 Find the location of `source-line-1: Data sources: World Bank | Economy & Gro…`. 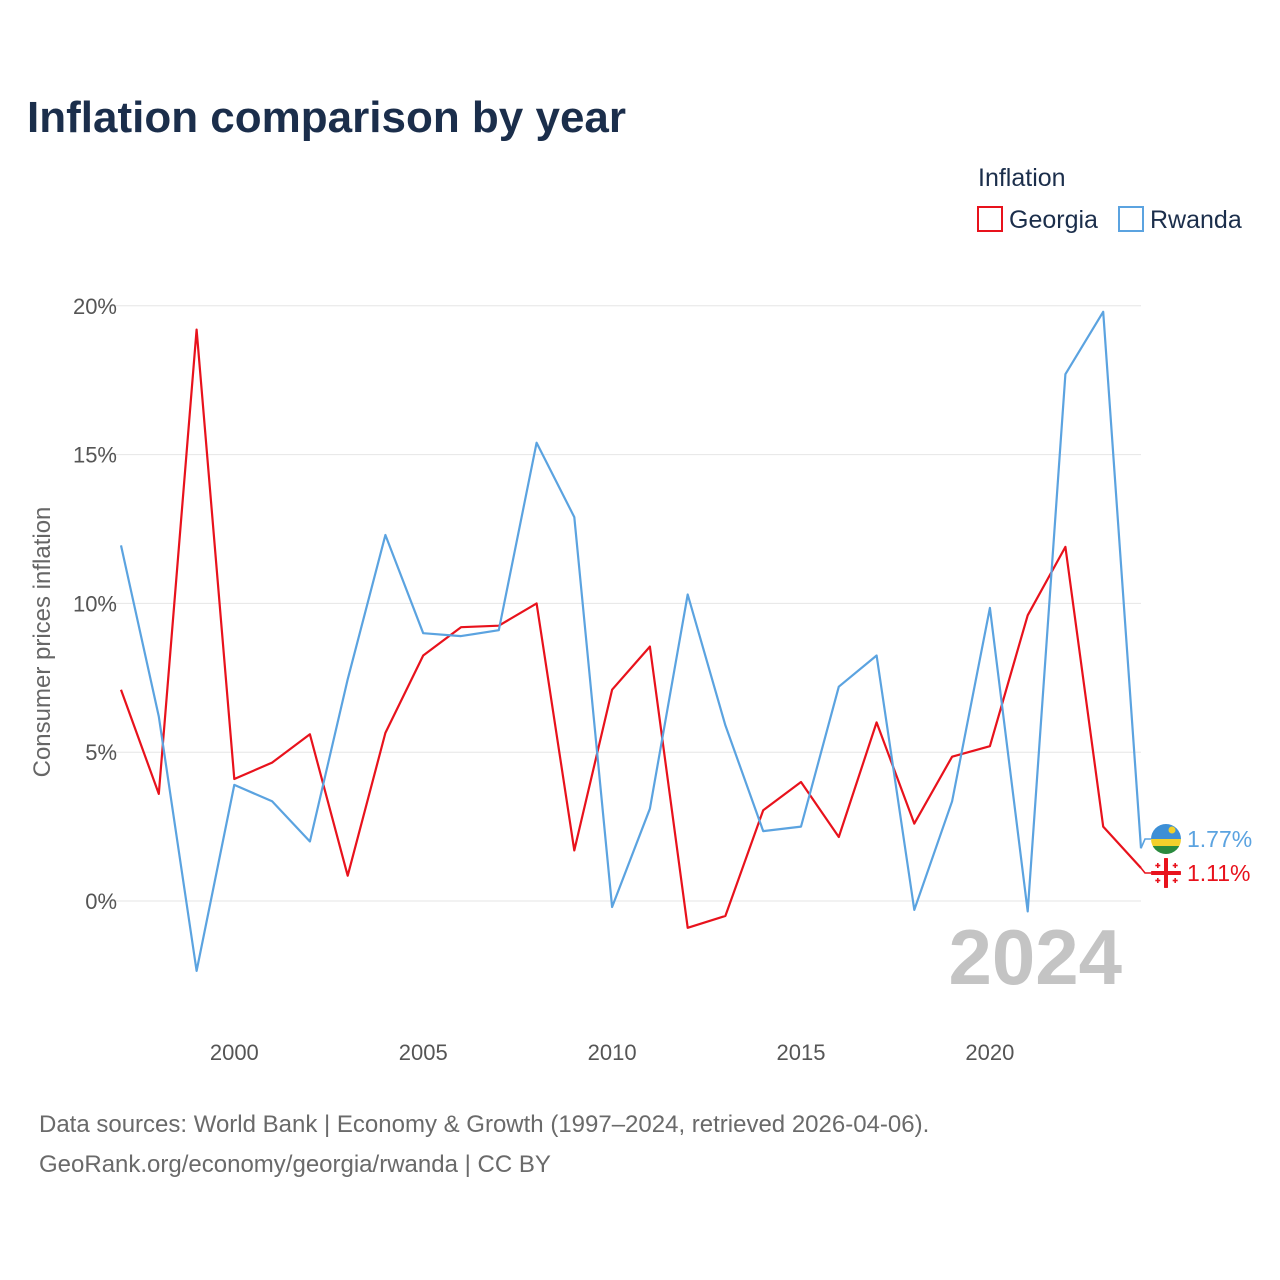

source-line-1: Data sources: World Bank | Economy & Gro… is located at coordinates (484, 1124).